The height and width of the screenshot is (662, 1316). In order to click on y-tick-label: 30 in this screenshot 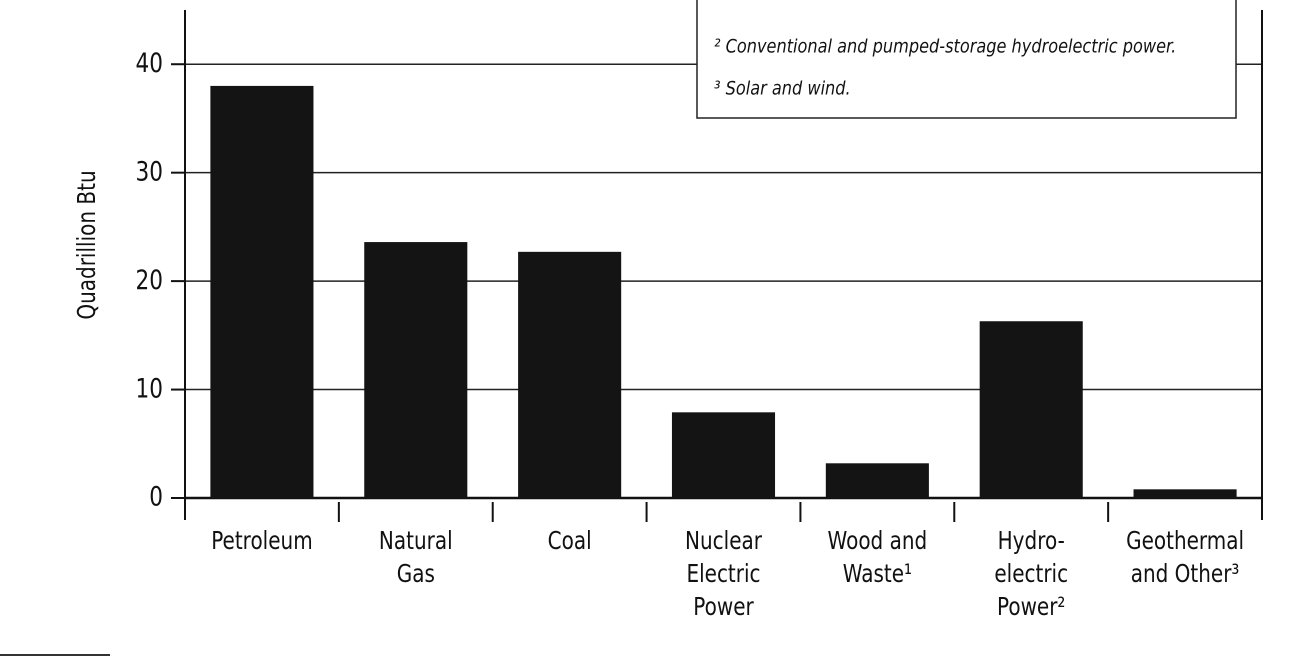, I will do `click(149, 171)`.